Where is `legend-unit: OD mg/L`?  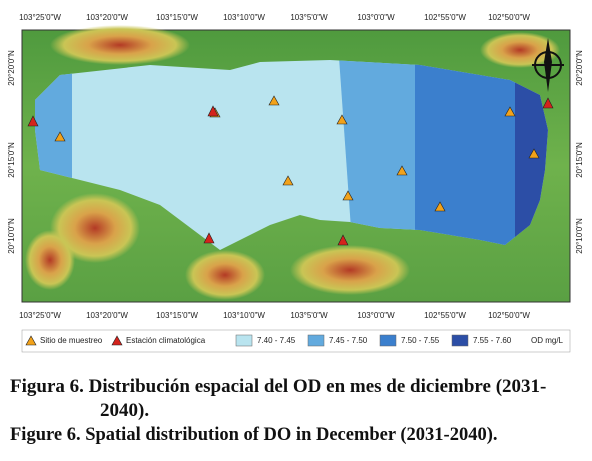
legend-unit: OD mg/L is located at coordinates (547, 340).